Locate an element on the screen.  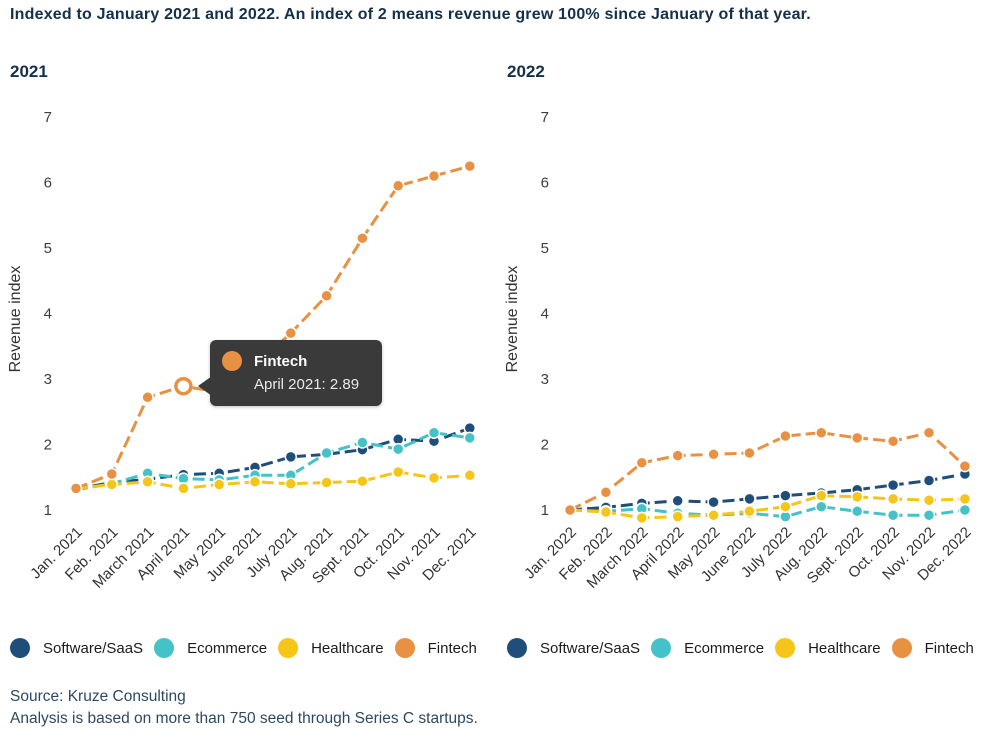
tooltip-series-name: Fintech is located at coordinates (281, 361).